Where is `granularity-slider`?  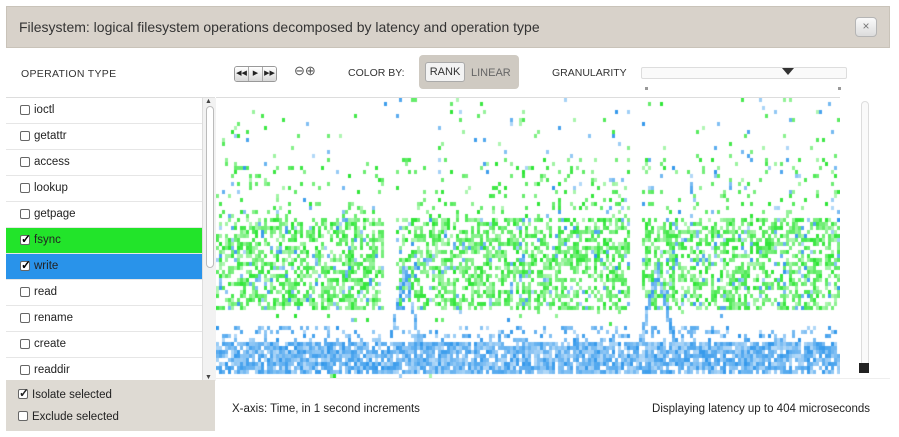 granularity-slider is located at coordinates (744, 73).